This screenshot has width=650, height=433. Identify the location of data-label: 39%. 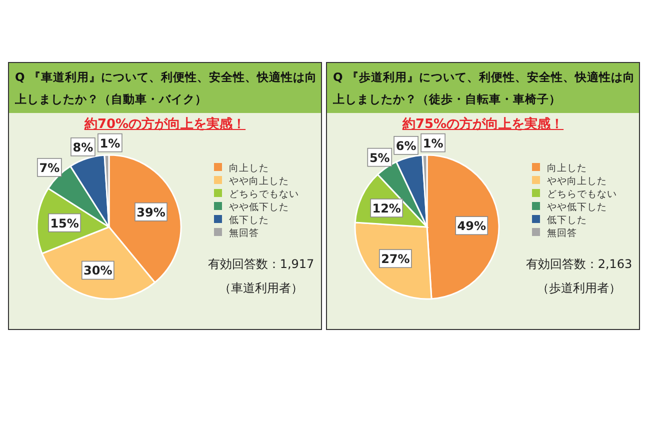
(151, 212).